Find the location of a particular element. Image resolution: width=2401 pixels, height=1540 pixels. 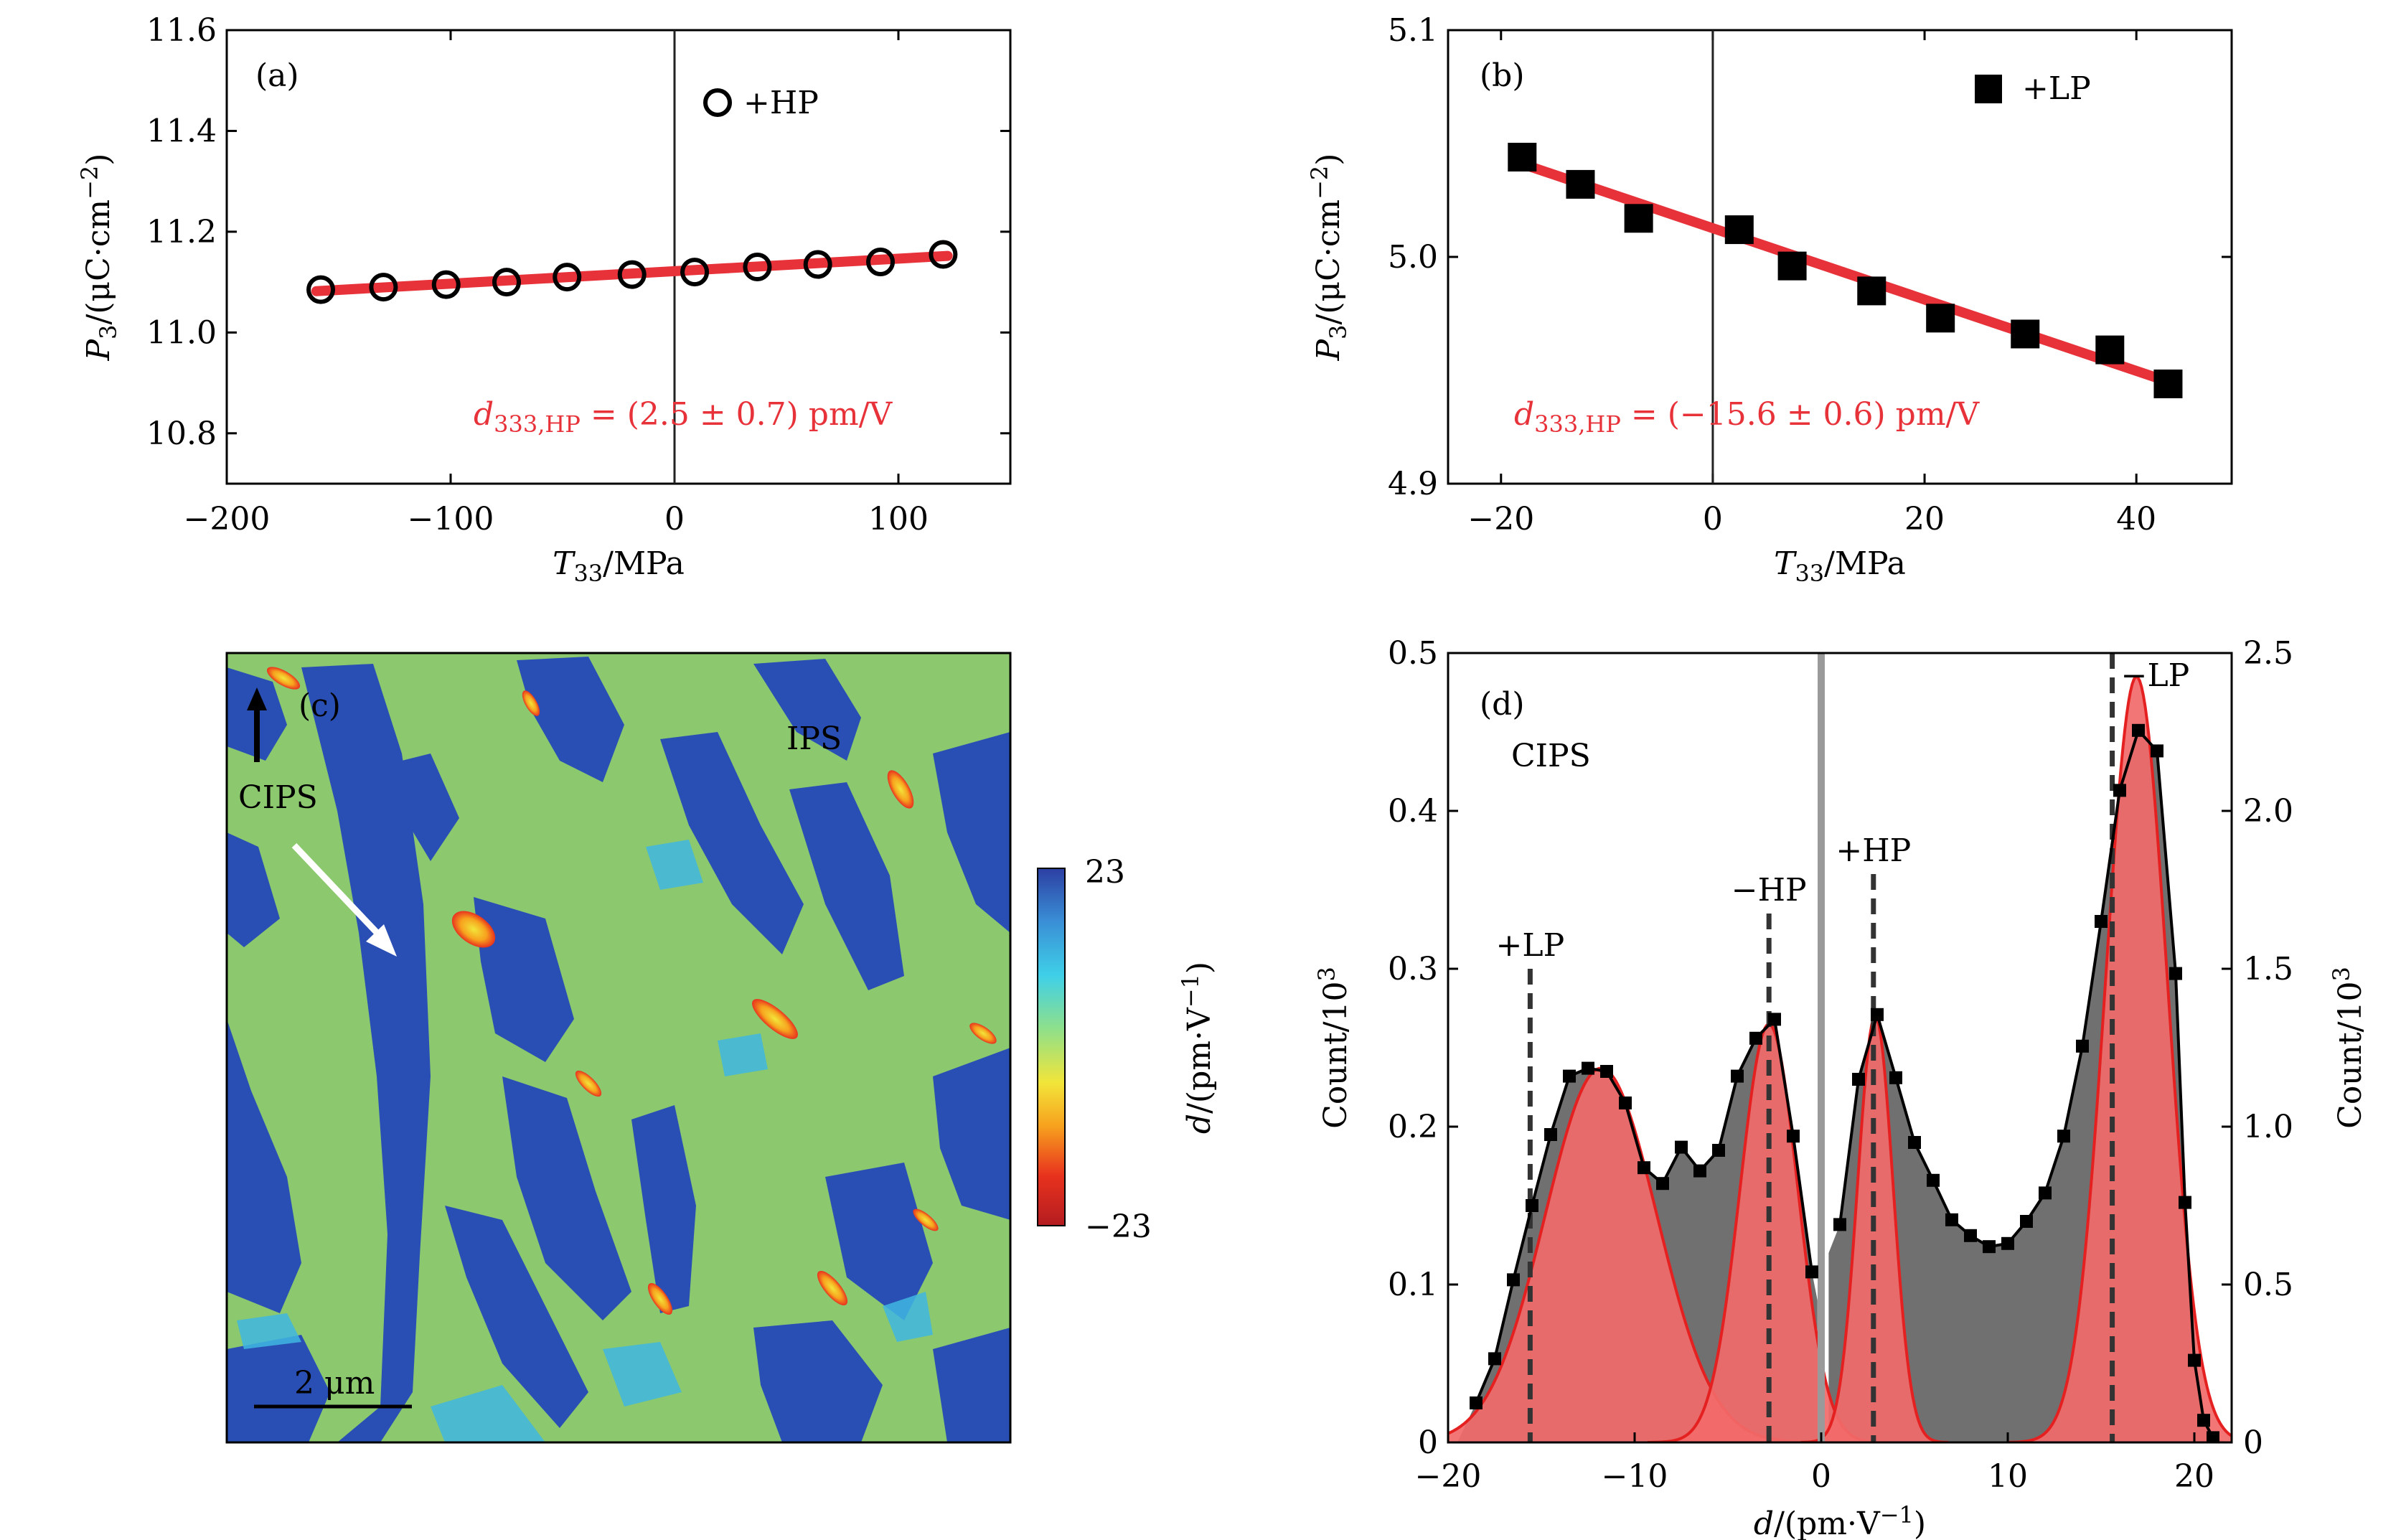

d-ytick-label-left: 0.2 is located at coordinates (1413, 1127).